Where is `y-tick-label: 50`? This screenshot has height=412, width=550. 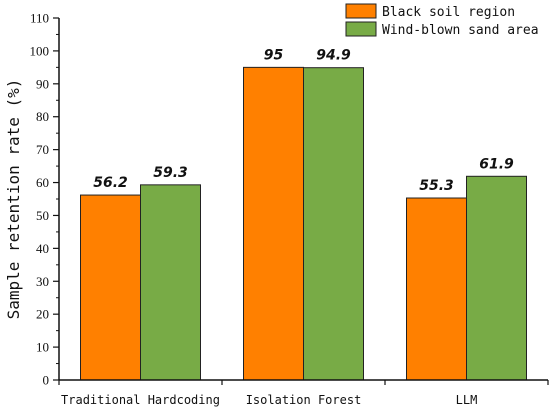 y-tick-label: 50 is located at coordinates (42, 215).